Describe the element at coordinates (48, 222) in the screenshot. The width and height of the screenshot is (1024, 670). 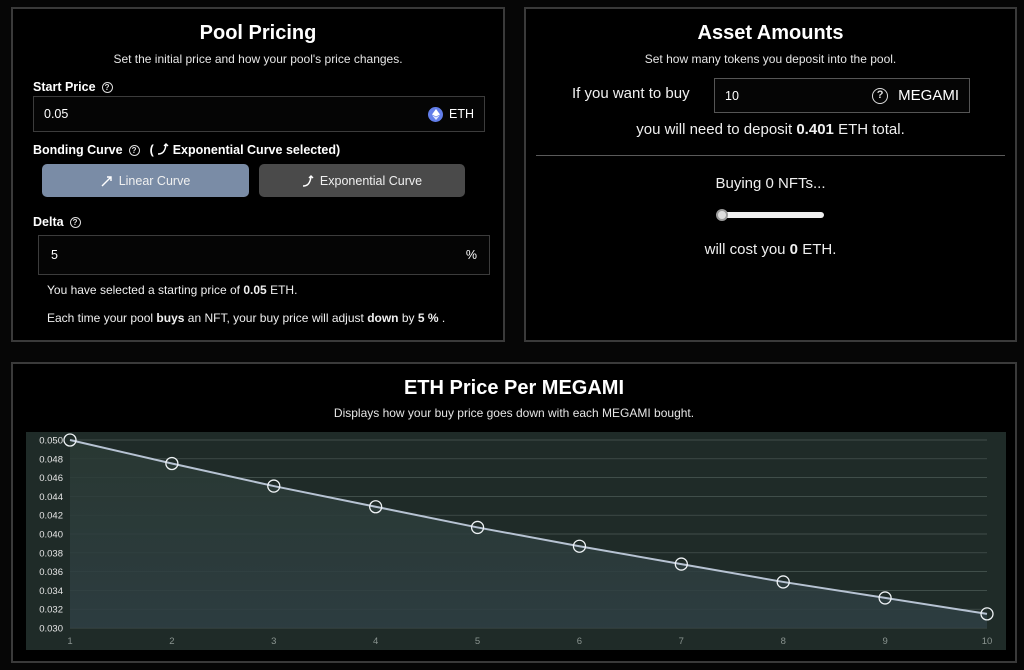
I see `delta-label-text: Delta` at that location.